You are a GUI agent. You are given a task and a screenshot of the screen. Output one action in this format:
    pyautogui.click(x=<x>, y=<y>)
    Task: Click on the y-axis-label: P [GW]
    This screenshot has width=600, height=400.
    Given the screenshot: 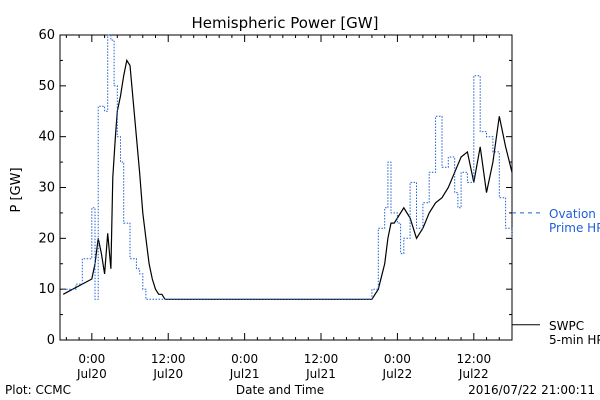 What is the action you would take?
    pyautogui.click(x=16, y=189)
    